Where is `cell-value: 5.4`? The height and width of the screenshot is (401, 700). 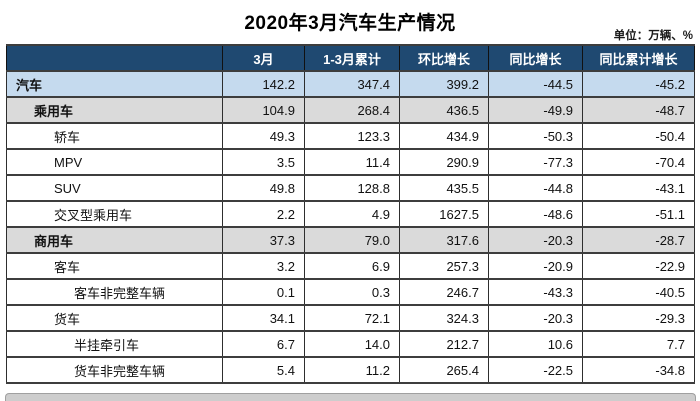 cell-value: 5.4 is located at coordinates (263, 370).